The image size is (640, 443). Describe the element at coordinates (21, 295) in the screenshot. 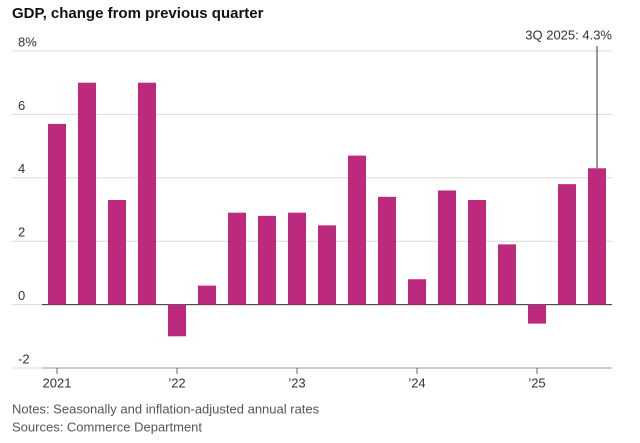

I see `y-tick-label: 0` at that location.